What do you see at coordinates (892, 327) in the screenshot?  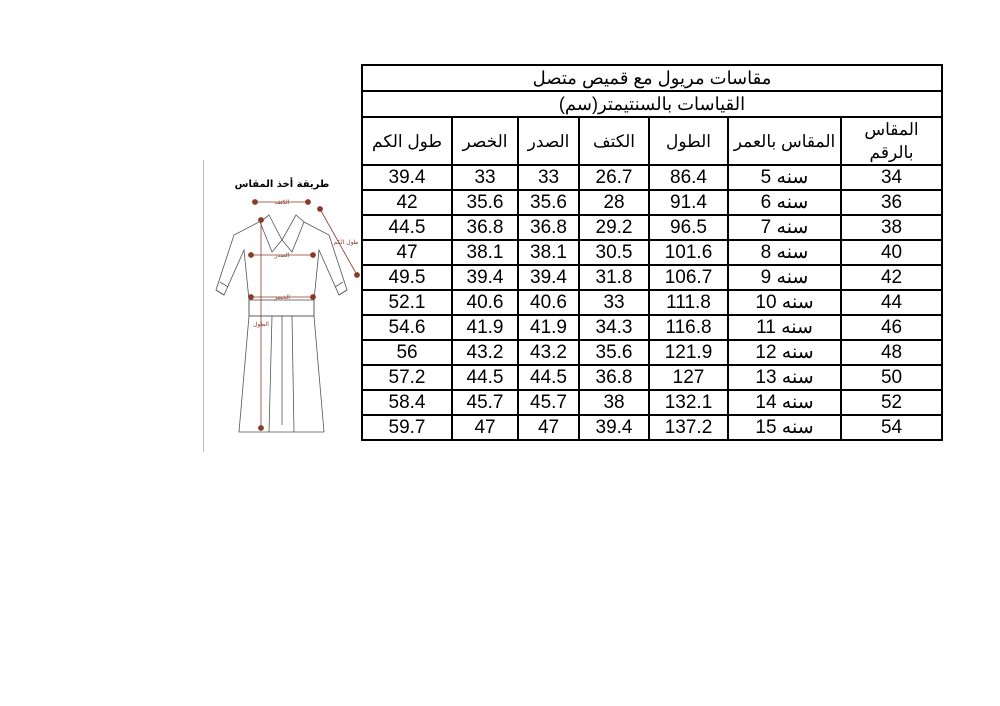 I see `table-cell: 46` at bounding box center [892, 327].